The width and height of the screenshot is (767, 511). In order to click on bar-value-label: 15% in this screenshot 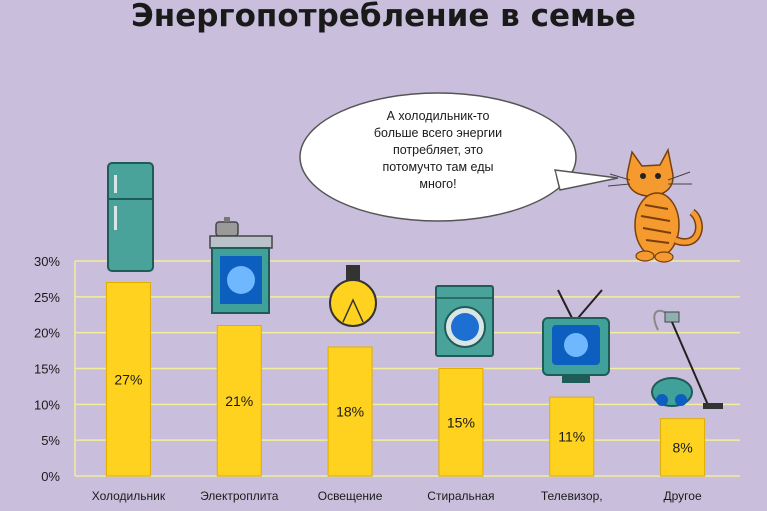, I will do `click(461, 422)`.